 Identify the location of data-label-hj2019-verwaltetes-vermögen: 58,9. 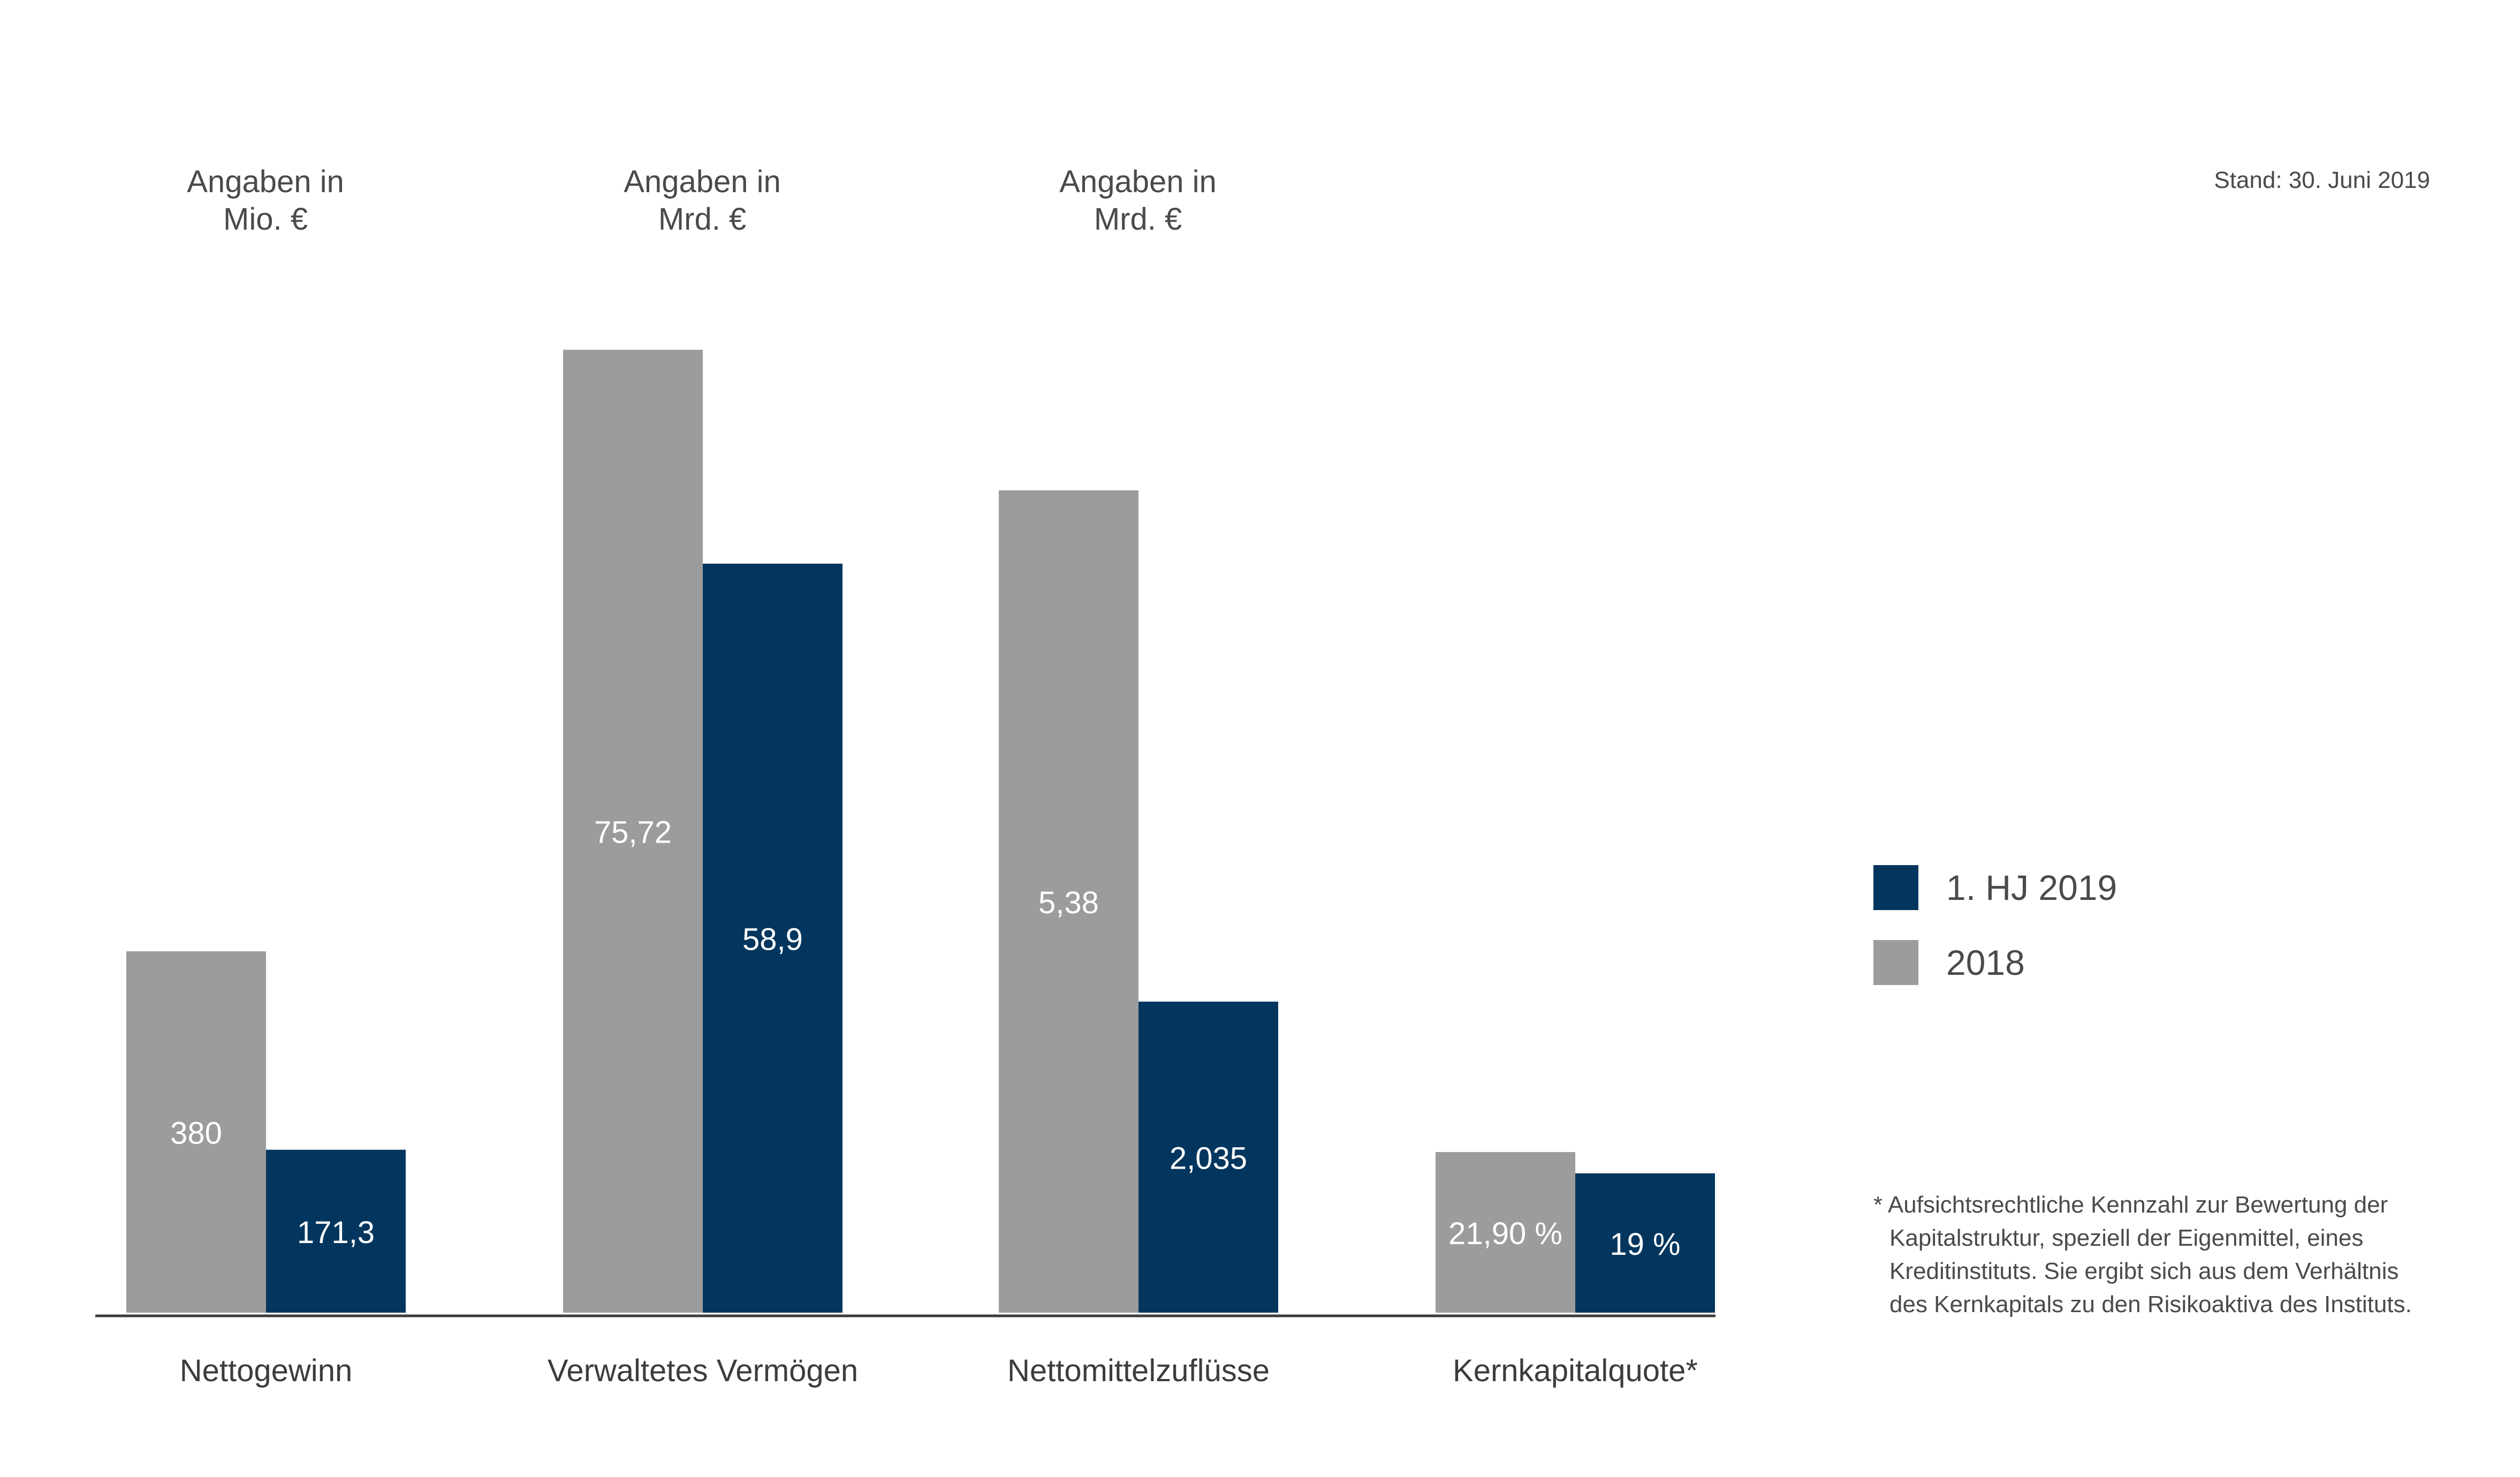
(773, 939).